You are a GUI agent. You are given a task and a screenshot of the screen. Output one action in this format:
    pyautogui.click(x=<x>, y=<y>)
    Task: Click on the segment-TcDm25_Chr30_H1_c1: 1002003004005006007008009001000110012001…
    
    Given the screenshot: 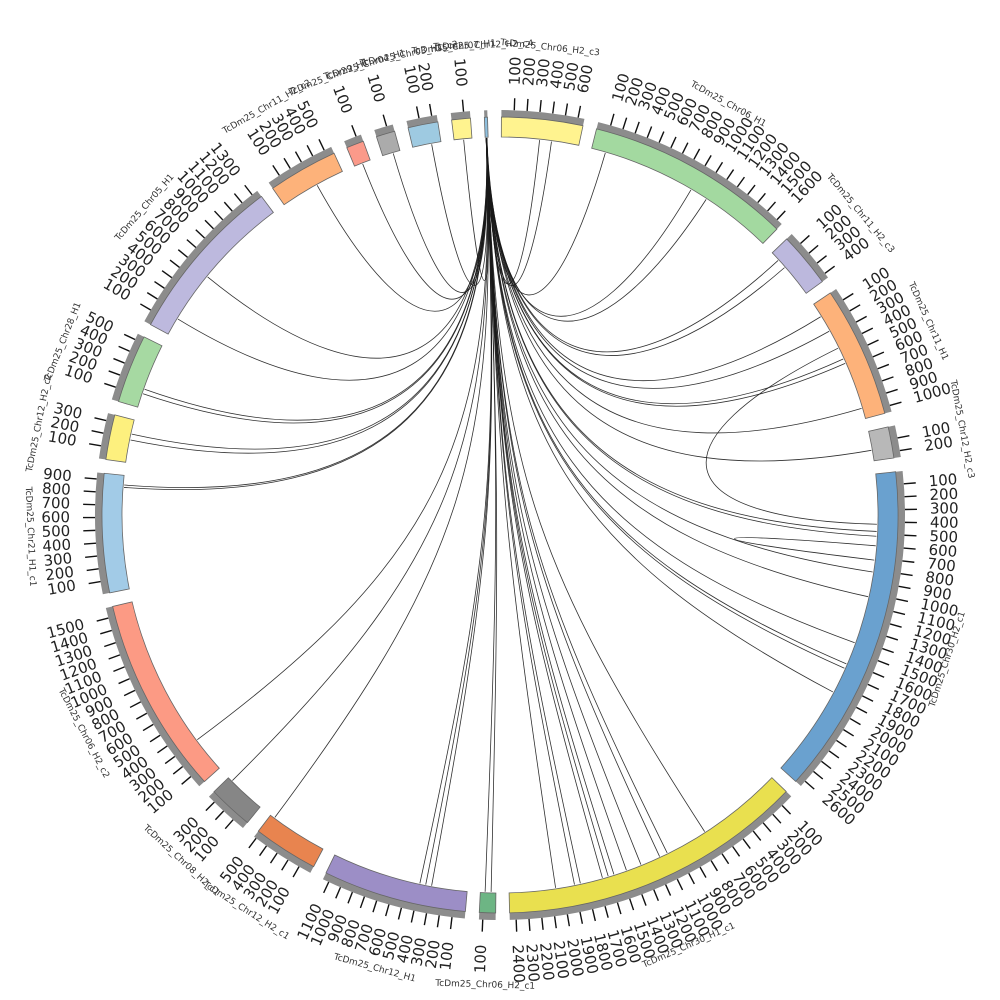 What is the action you would take?
    pyautogui.click(x=667, y=880)
    